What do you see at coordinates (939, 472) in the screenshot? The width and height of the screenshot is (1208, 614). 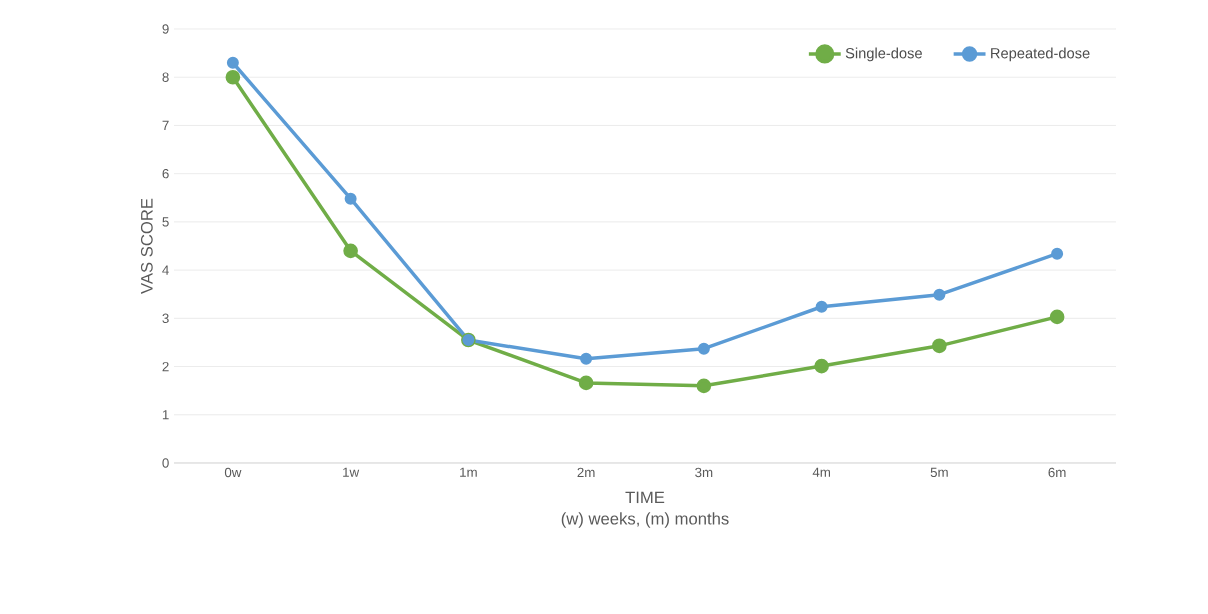 I see `x-tick-label: 5m` at bounding box center [939, 472].